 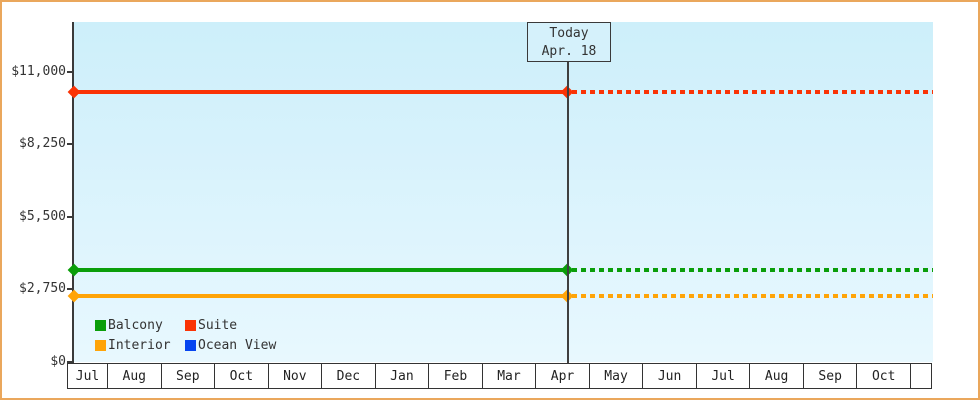 What do you see at coordinates (568, 212) in the screenshot?
I see `today-marker-line` at bounding box center [568, 212].